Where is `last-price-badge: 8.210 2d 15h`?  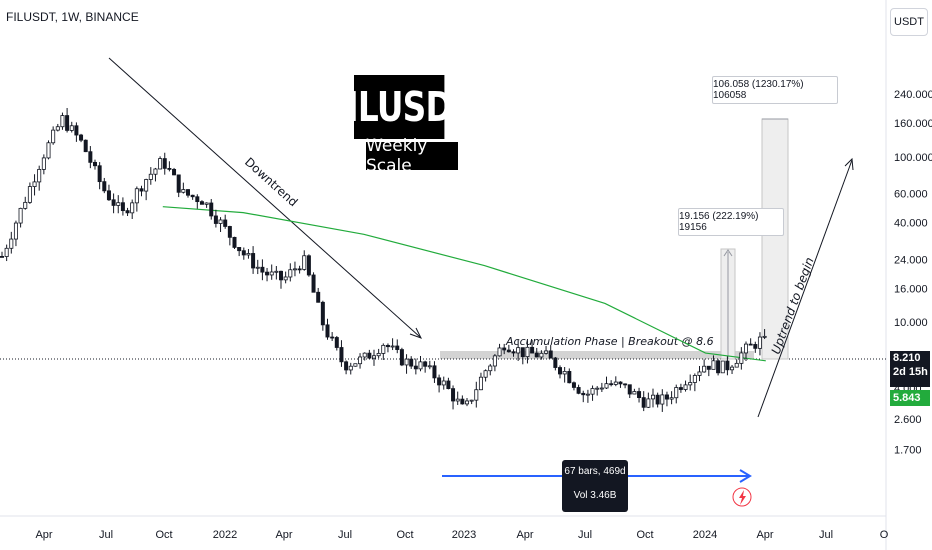 last-price-badge: 8.210 2d 15h is located at coordinates (910, 369).